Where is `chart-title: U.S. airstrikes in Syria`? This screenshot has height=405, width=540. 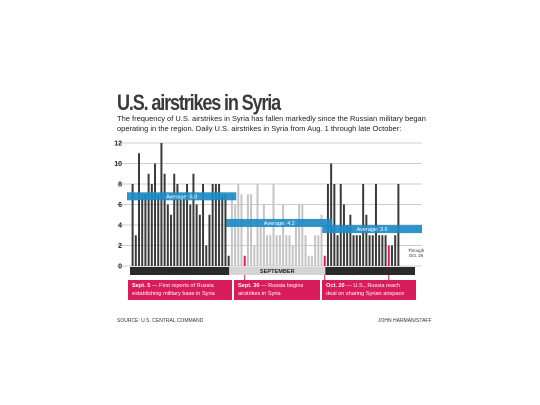
chart-title: U.S. airstrikes in Syria is located at coordinates (199, 102).